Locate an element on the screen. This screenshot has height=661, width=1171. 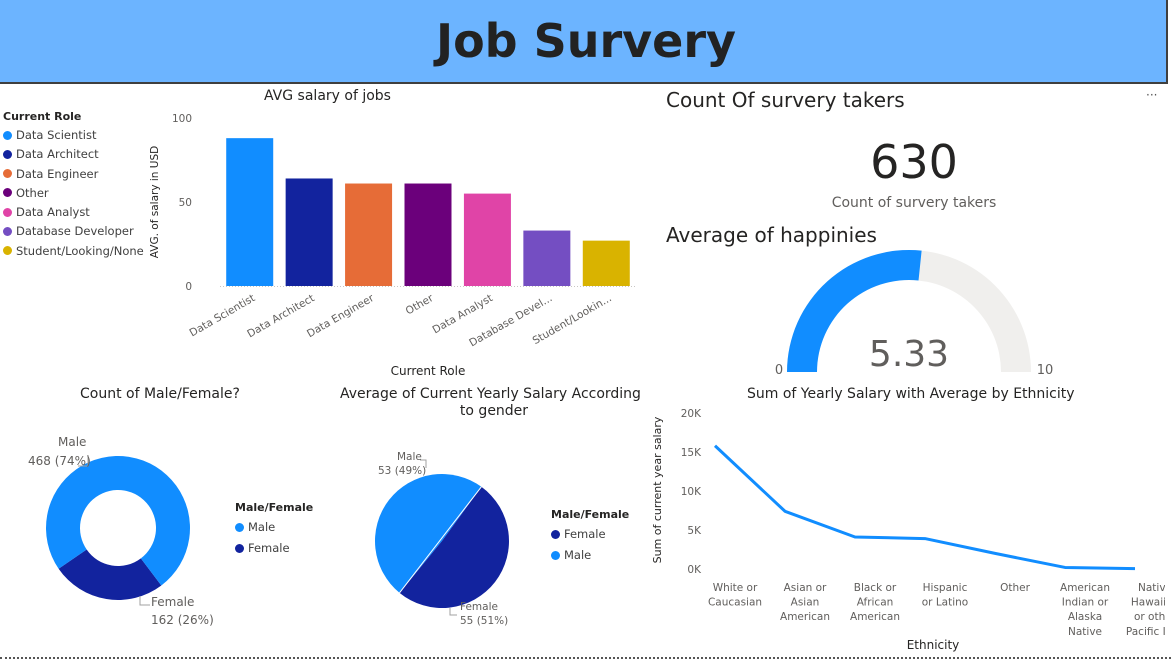
gauge-value-label: 5.33 is located at coordinates (909, 354).